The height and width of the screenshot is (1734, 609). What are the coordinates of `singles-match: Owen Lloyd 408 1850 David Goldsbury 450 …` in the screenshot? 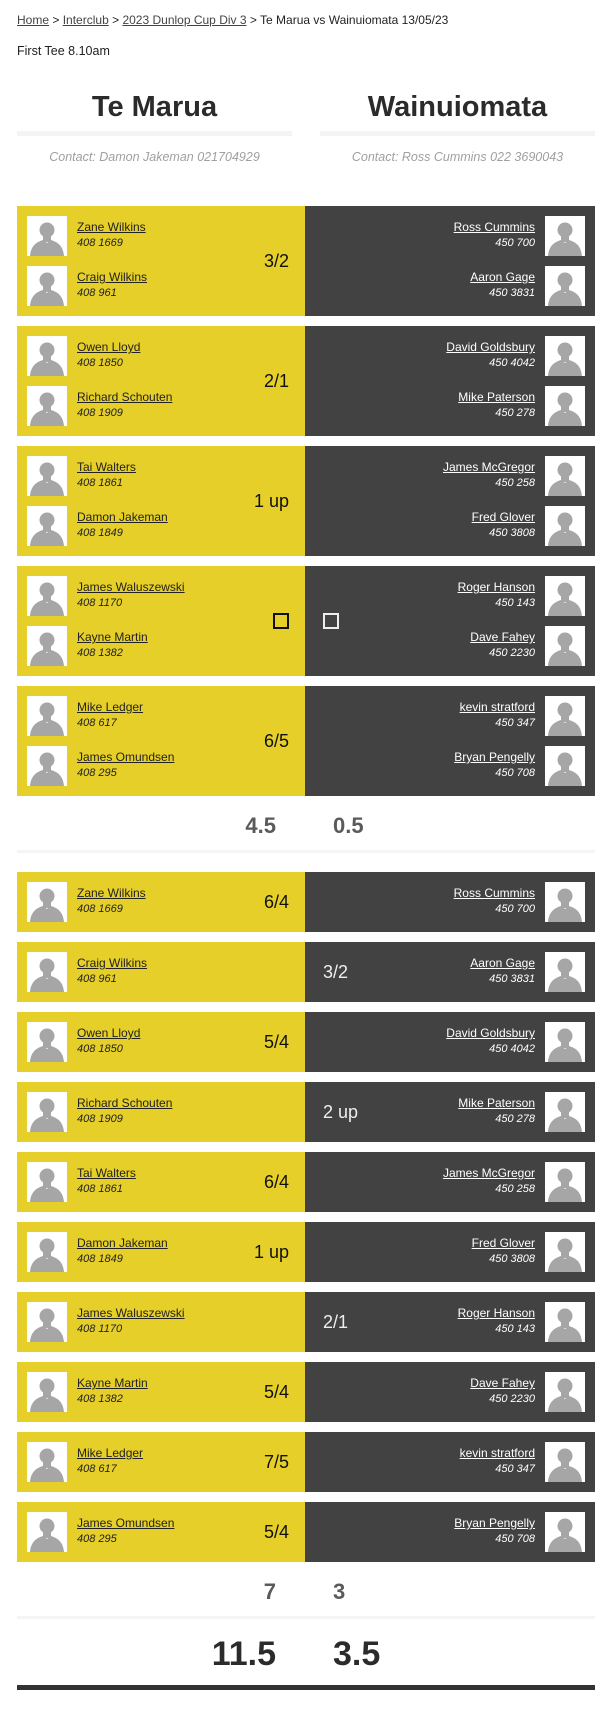 It's located at (306, 1042).